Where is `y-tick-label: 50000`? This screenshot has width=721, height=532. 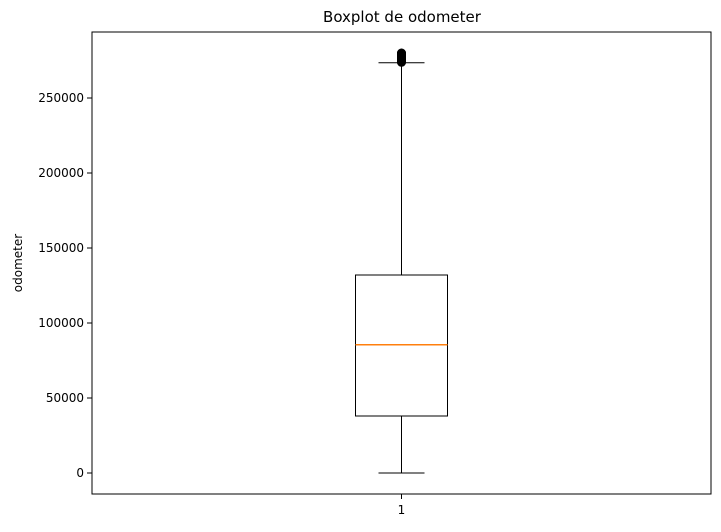
y-tick-label: 50000 is located at coordinates (65, 398).